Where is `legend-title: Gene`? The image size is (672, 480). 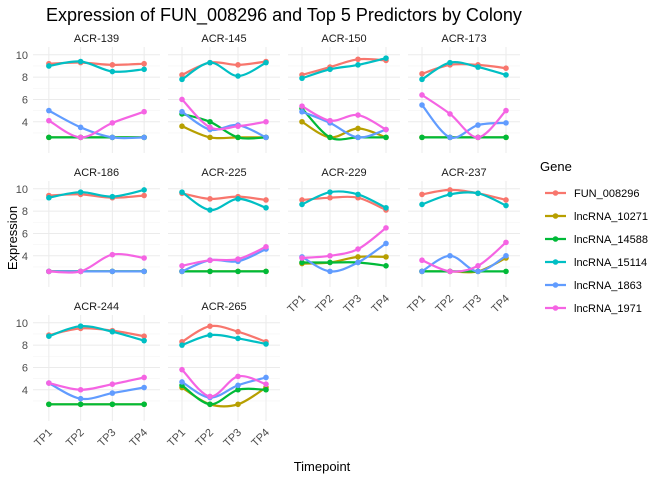 legend-title: Gene is located at coordinates (556, 166).